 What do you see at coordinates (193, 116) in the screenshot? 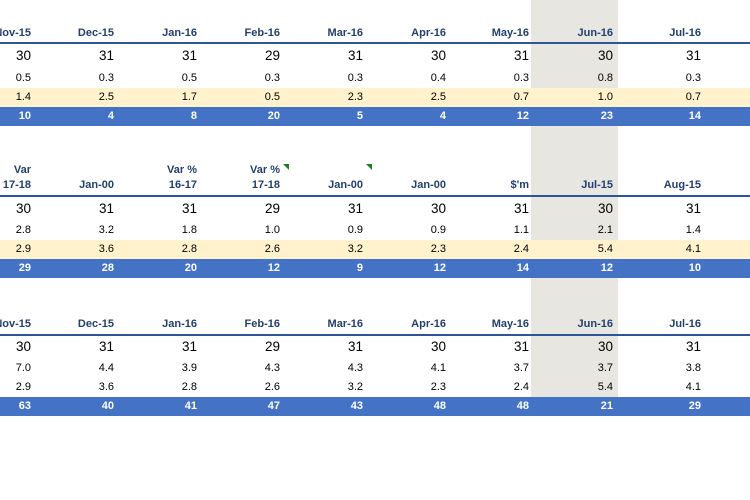
I see `cell: 8` at bounding box center [193, 116].